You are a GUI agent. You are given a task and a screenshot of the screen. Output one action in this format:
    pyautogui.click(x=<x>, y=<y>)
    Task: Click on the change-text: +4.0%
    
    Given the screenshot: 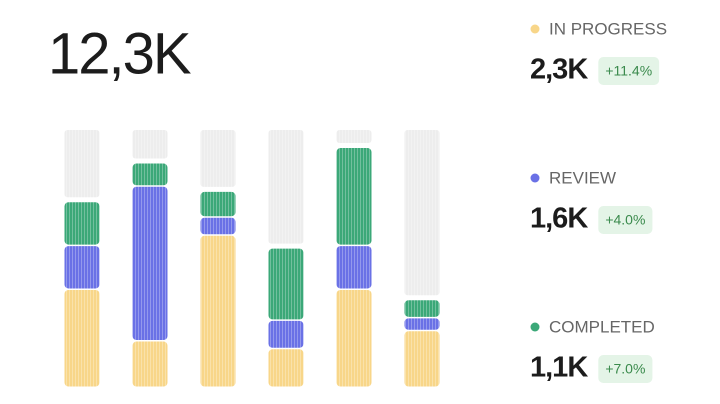 What is the action you would take?
    pyautogui.click(x=625, y=220)
    